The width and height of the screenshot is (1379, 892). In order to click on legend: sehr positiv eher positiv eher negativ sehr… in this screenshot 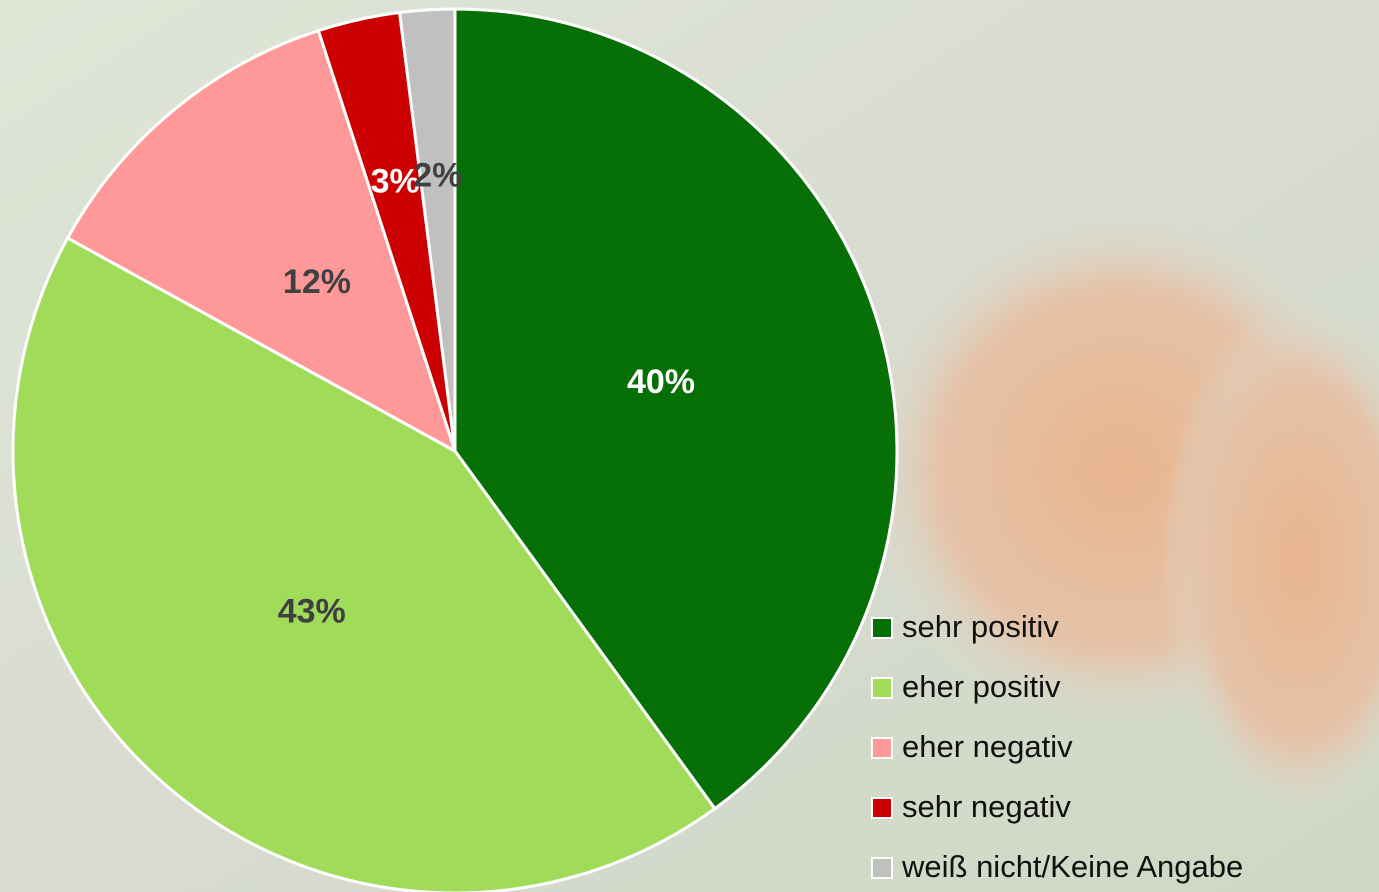, I will do `click(1057, 746)`.